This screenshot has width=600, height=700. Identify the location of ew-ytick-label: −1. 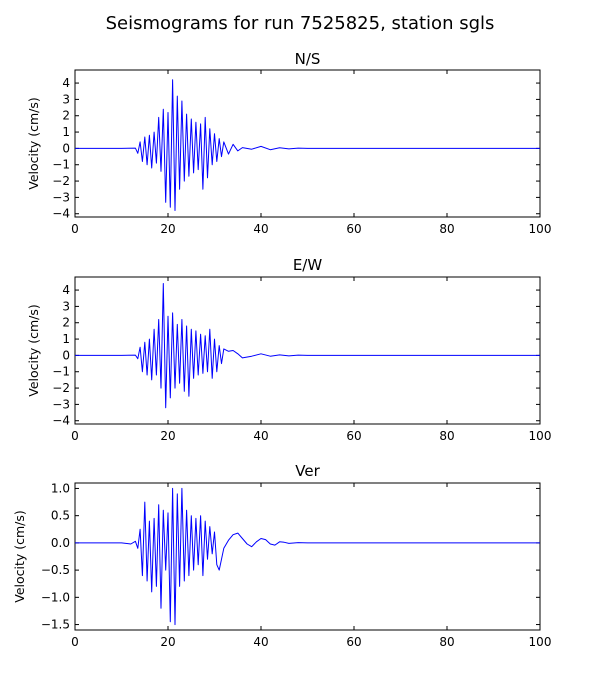
(61, 372).